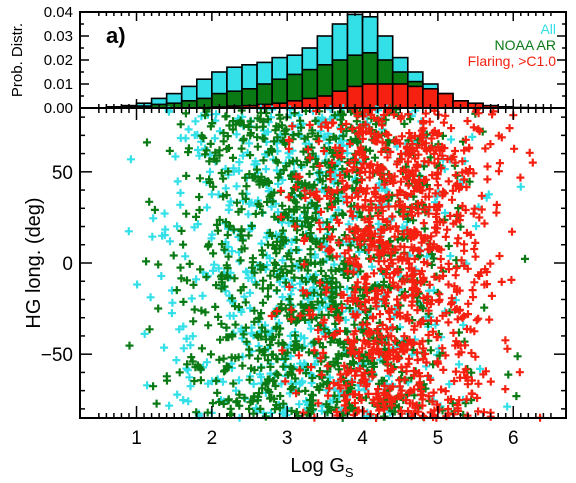 The image size is (576, 483). What do you see at coordinates (548, 29) in the screenshot?
I see `legend-entry-all: All` at bounding box center [548, 29].